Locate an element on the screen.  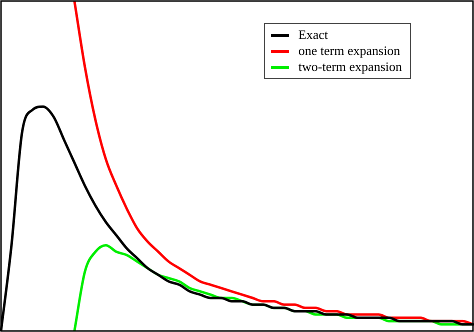
legend-label: Exact is located at coordinates (313, 35).